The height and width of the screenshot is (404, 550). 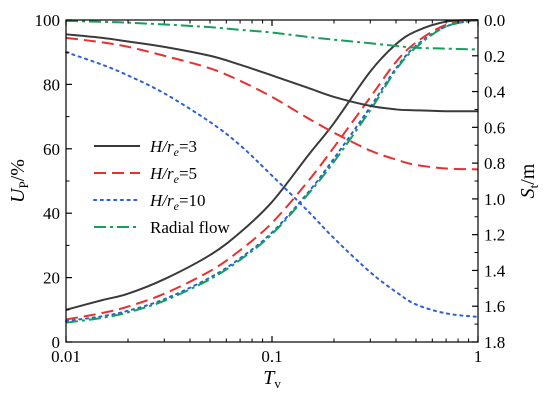 I want to click on y-right-tick-label: 0.4, so click(x=495, y=92).